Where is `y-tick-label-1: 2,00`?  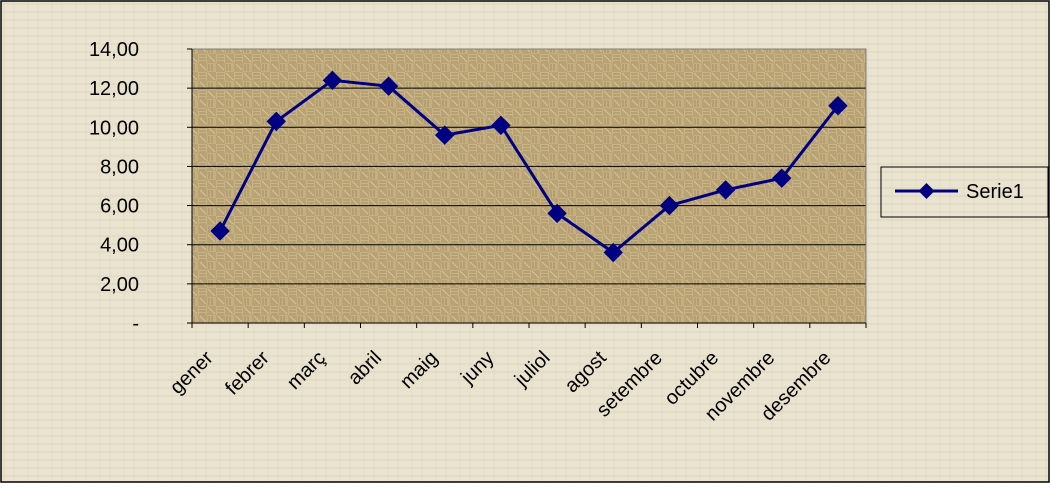 y-tick-label-1: 2,00 is located at coordinates (119, 285).